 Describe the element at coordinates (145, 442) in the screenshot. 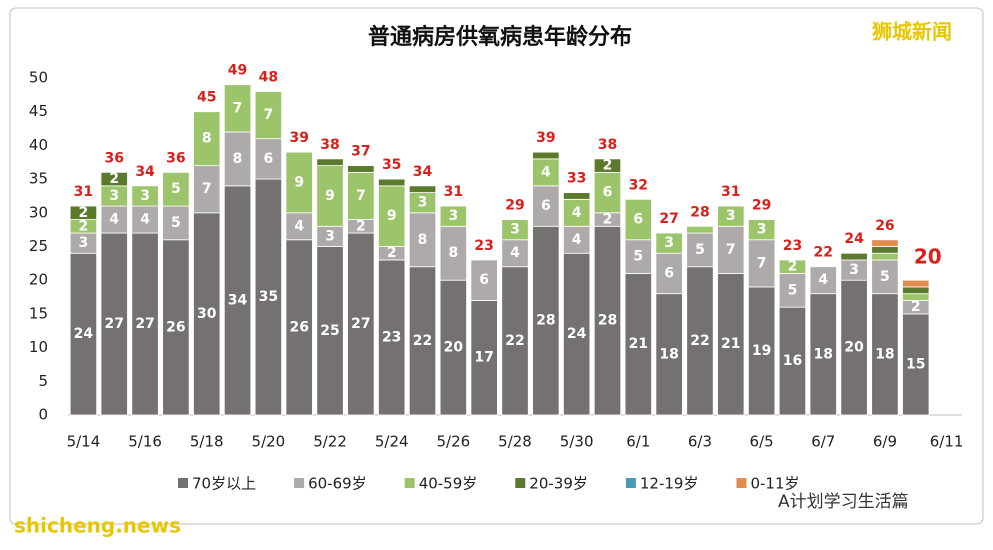

I see `x-tick-label: 5/16` at that location.